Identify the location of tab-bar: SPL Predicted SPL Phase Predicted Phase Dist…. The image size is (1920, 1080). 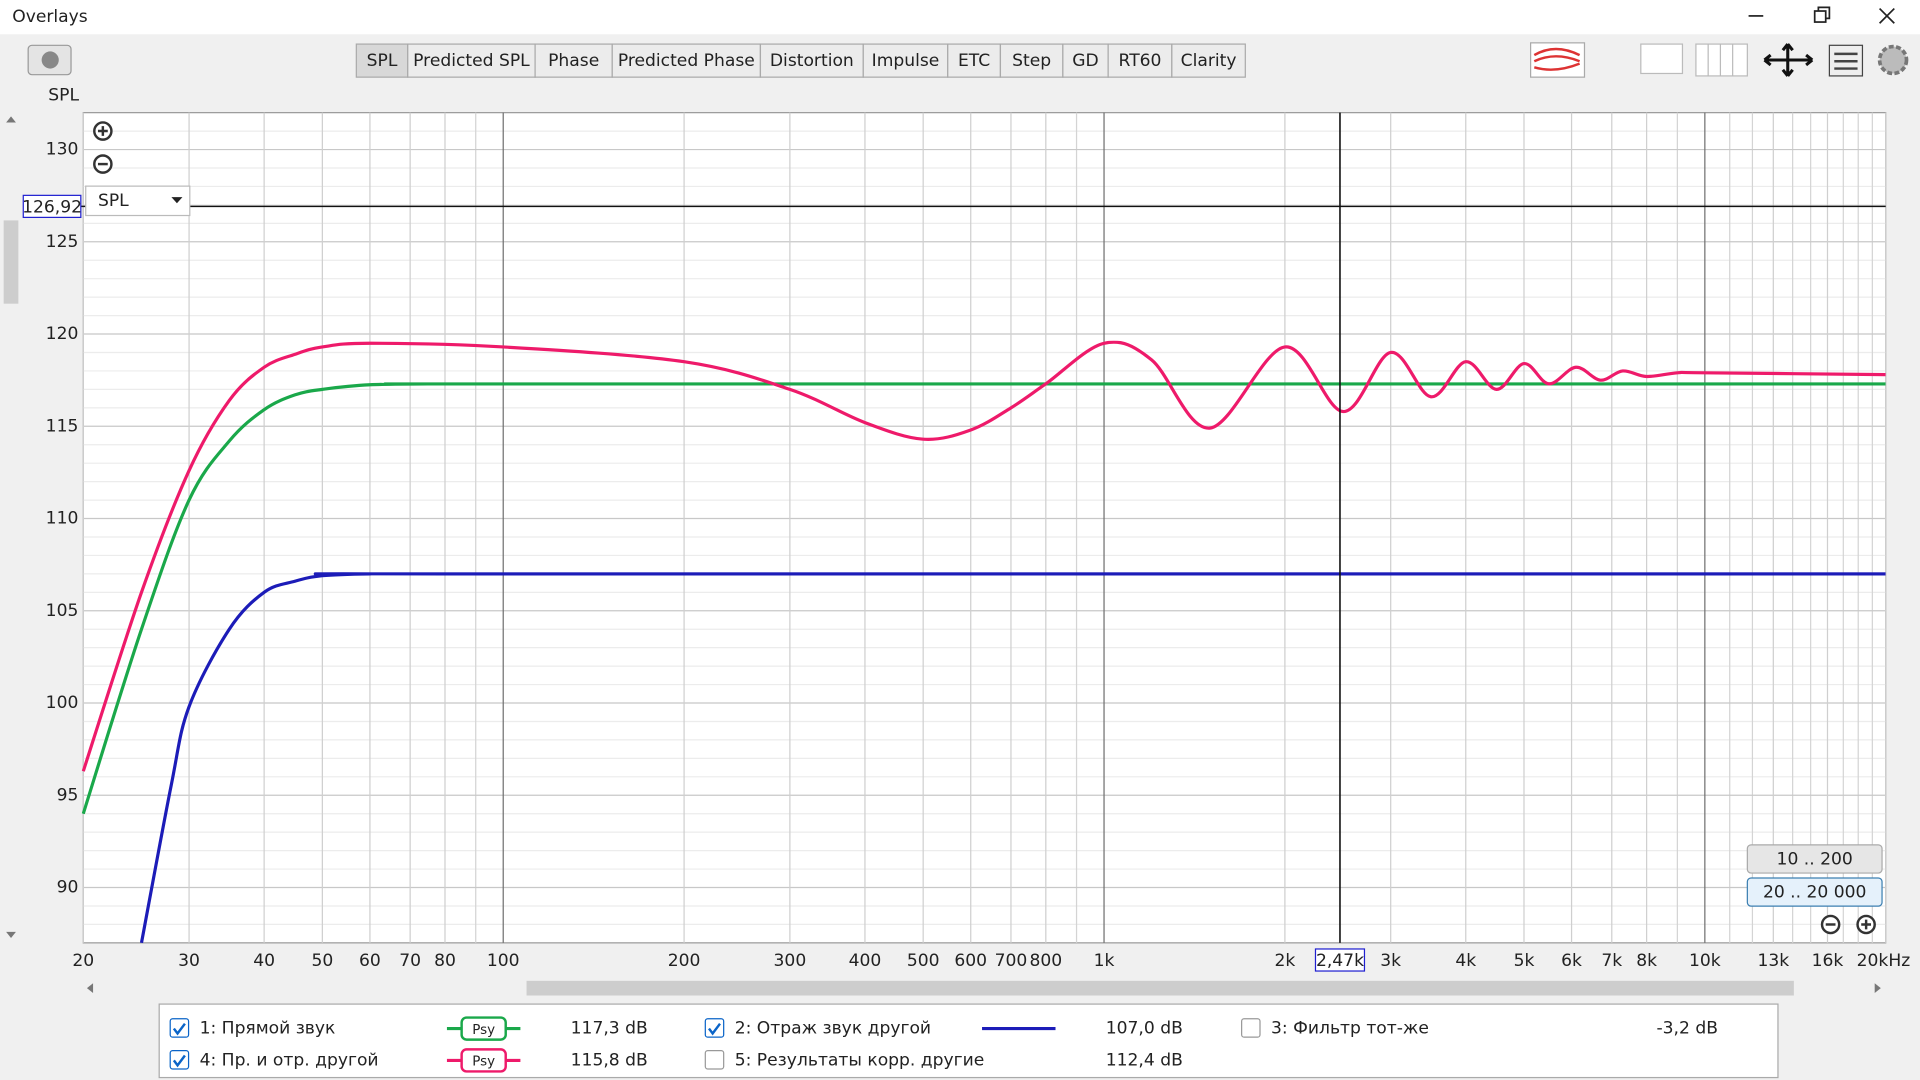
(800, 60).